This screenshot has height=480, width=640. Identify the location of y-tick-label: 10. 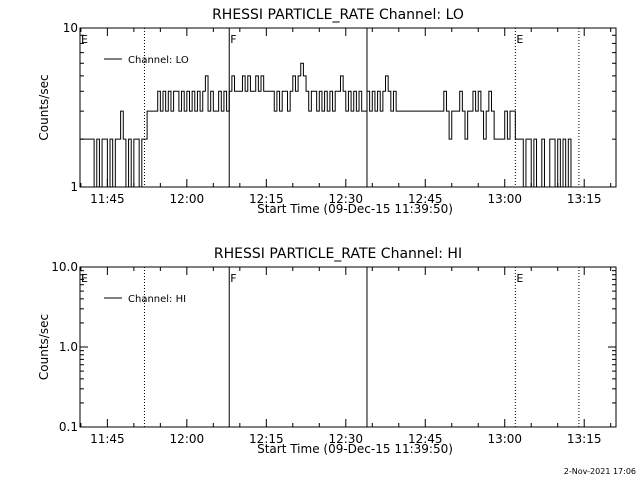
(70, 28).